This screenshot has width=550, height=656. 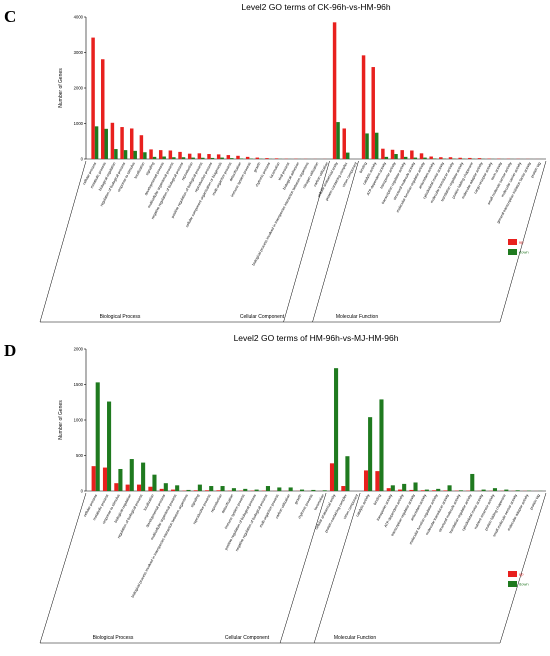 What do you see at coordinates (521, 242) in the screenshot?
I see `legend-label-up: up` at bounding box center [521, 242].